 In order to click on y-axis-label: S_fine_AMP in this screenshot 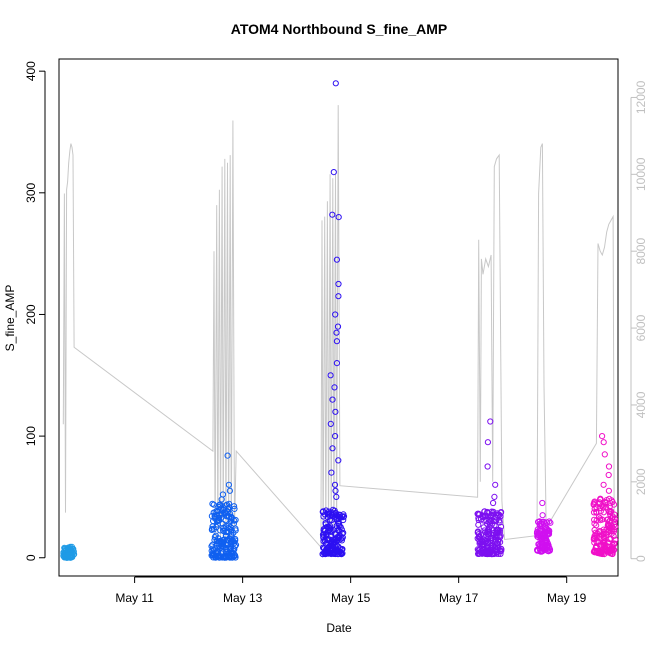, I will do `click(10, 318)`.